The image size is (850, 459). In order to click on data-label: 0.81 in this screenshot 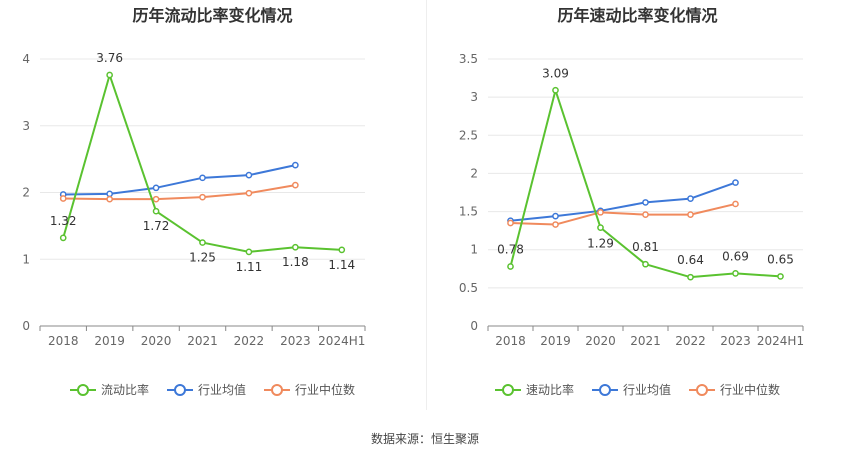, I will do `click(645, 247)`.